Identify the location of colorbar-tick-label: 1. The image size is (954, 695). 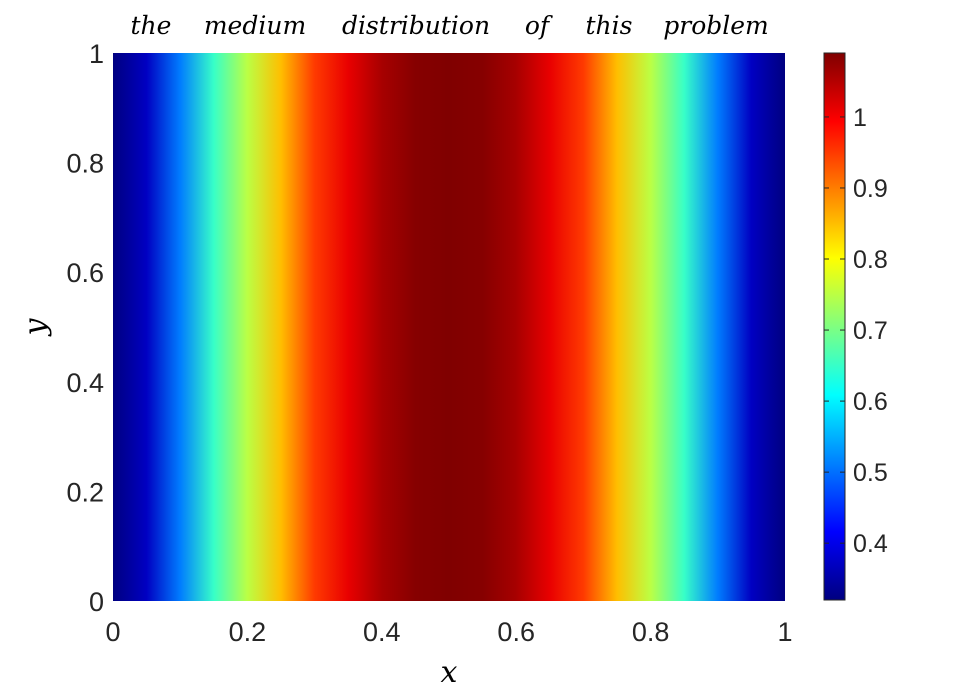
(860, 118).